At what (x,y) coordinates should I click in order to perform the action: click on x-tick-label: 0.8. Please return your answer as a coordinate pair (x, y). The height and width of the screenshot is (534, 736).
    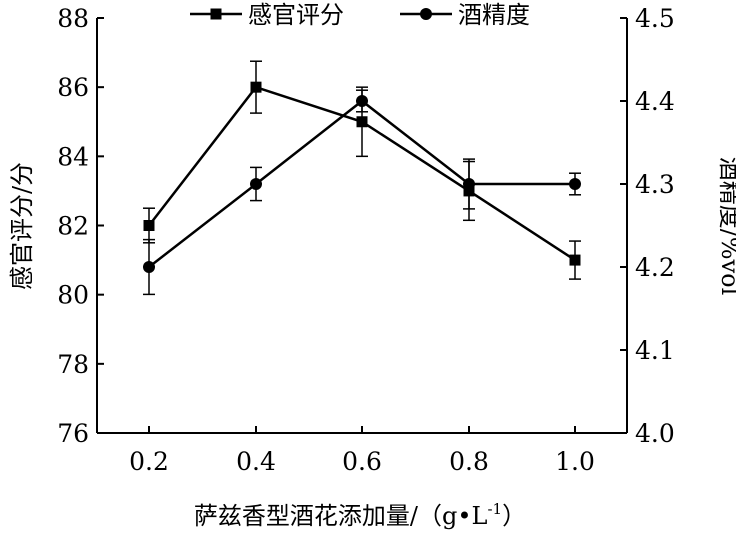
    Looking at the image, I should click on (469, 461).